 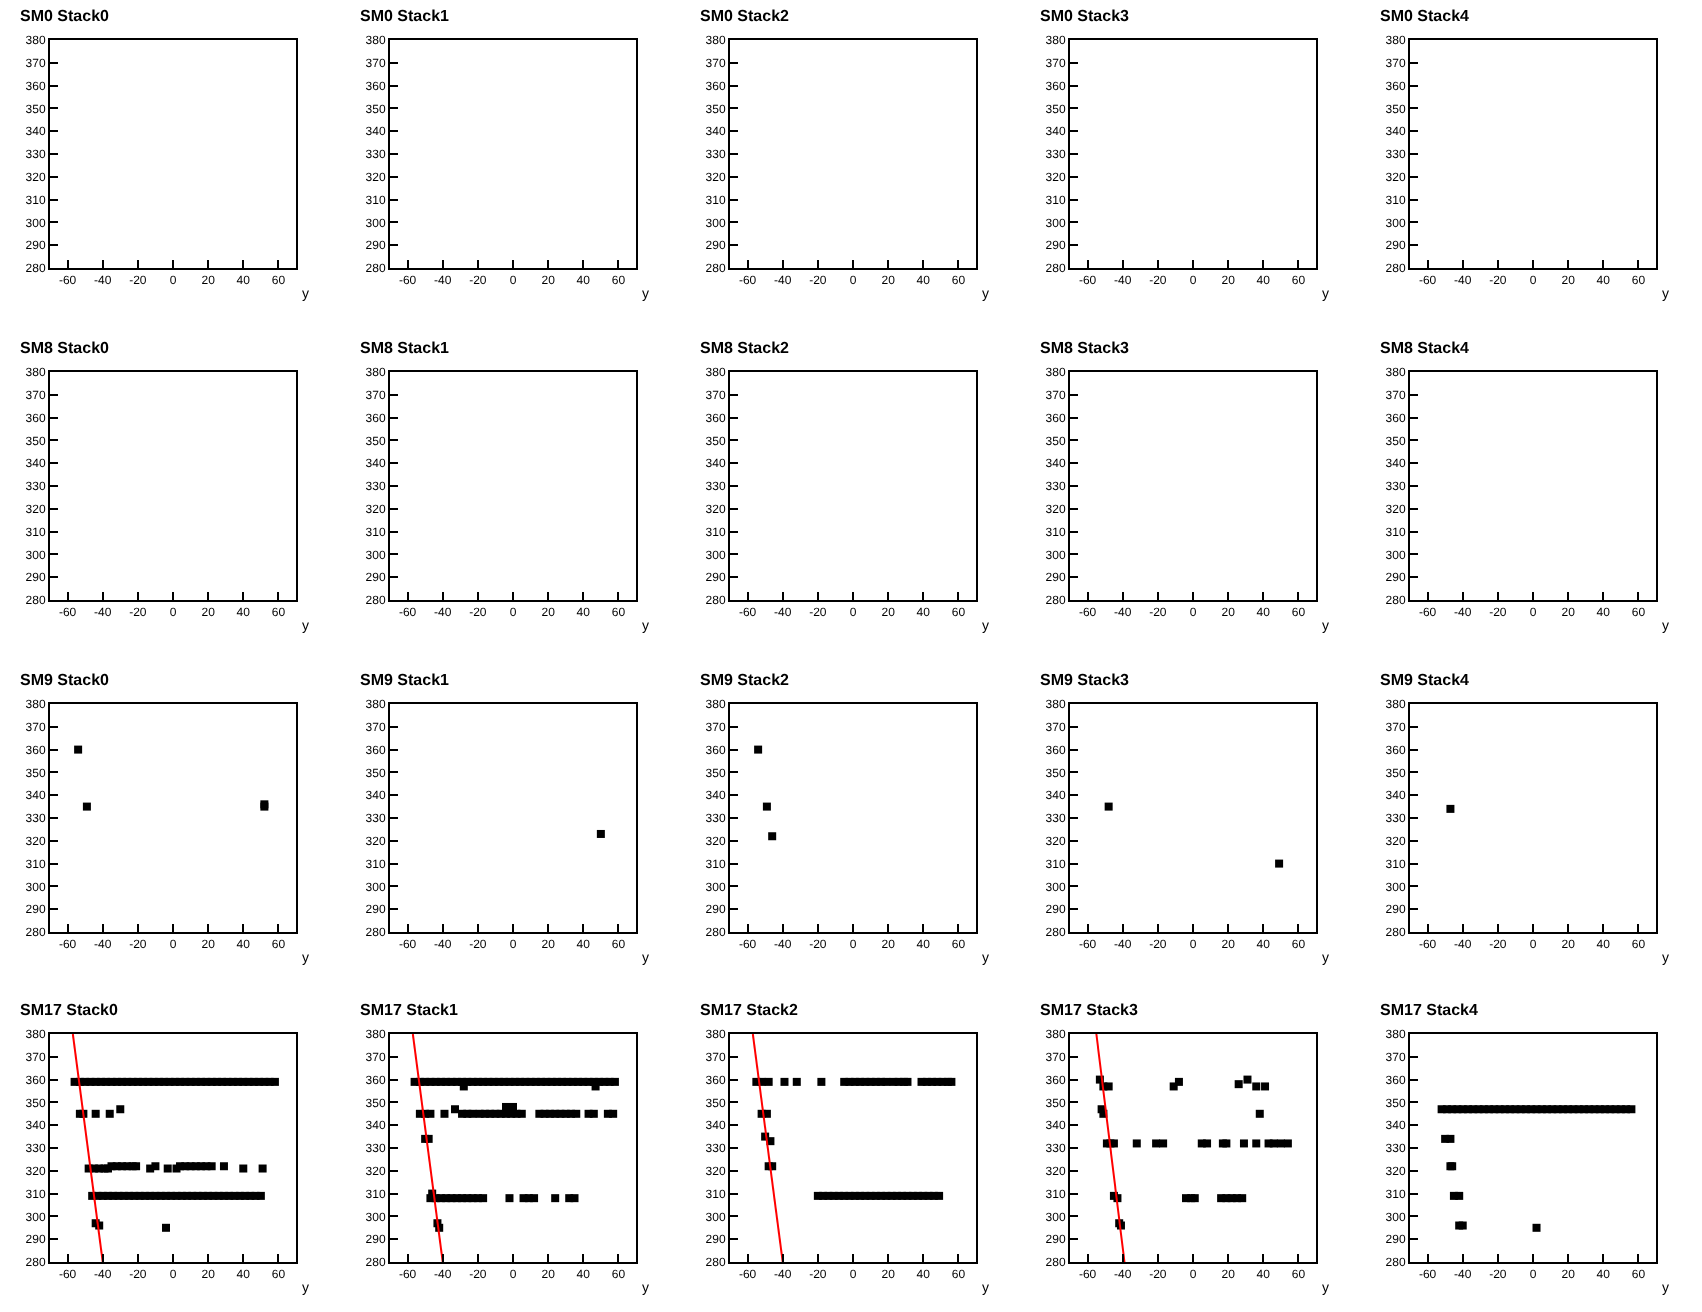 I want to click on chart-title: SM0 Stack2, so click(x=745, y=16).